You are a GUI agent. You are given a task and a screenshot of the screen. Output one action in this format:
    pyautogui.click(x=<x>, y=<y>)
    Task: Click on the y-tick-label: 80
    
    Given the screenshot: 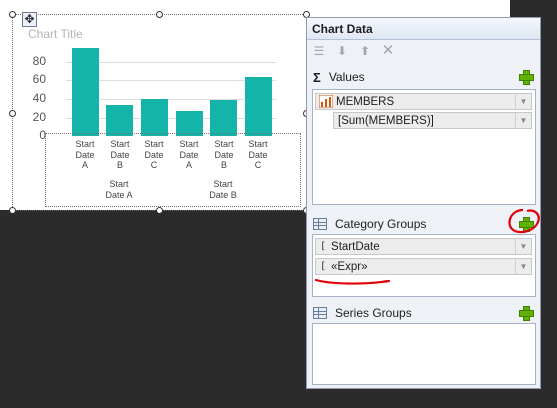 What is the action you would take?
    pyautogui.click(x=39, y=61)
    